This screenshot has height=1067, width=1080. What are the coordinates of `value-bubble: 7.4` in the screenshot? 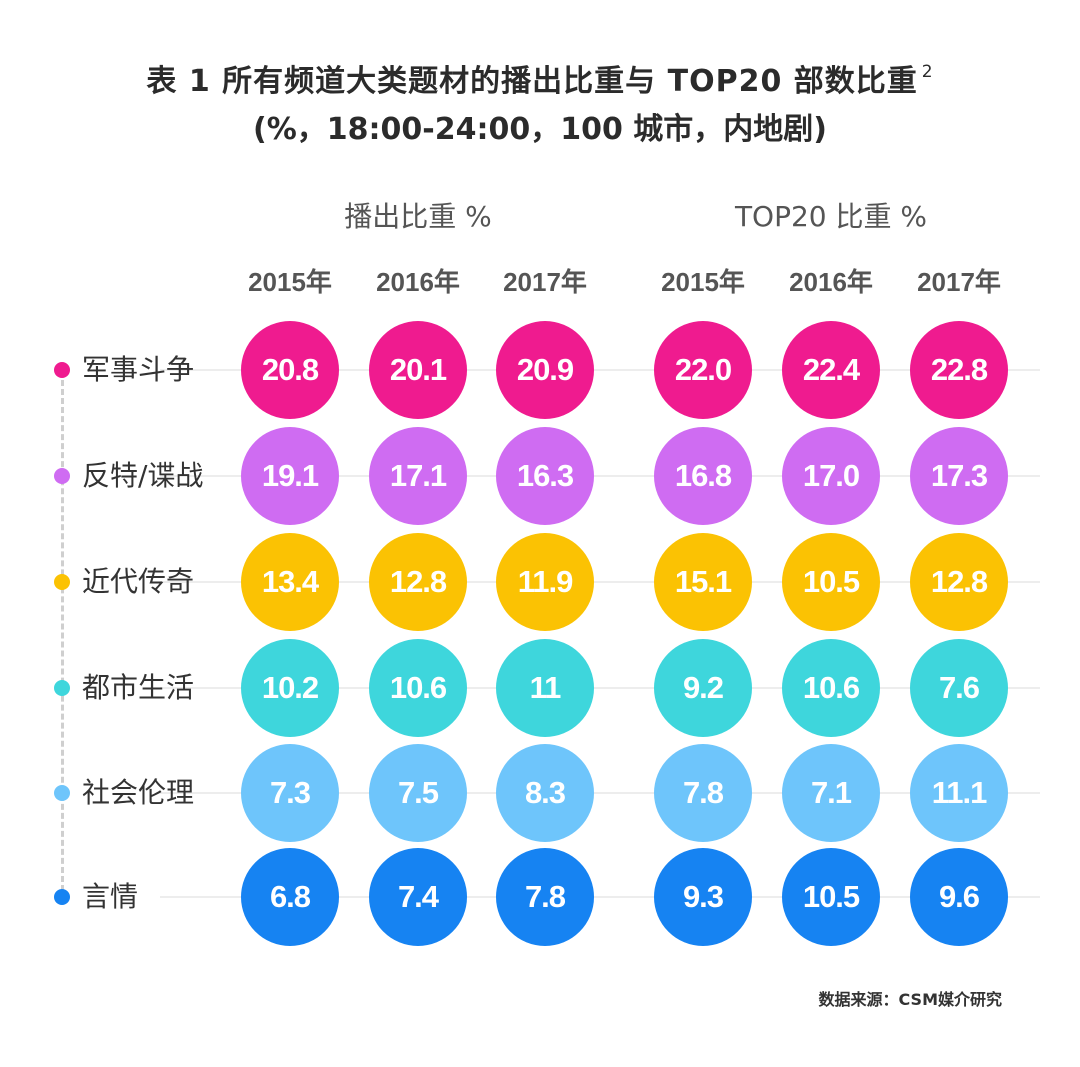 It's located at (418, 897).